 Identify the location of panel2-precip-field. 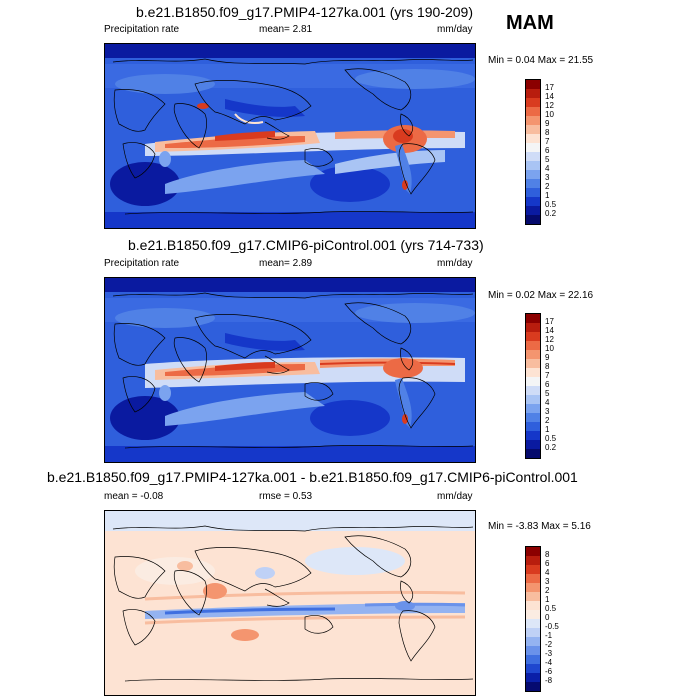
(290, 370).